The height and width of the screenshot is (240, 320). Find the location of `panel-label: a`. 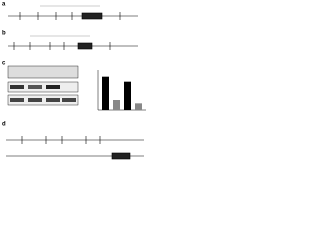

panel-label: a is located at coordinates (4, 5).